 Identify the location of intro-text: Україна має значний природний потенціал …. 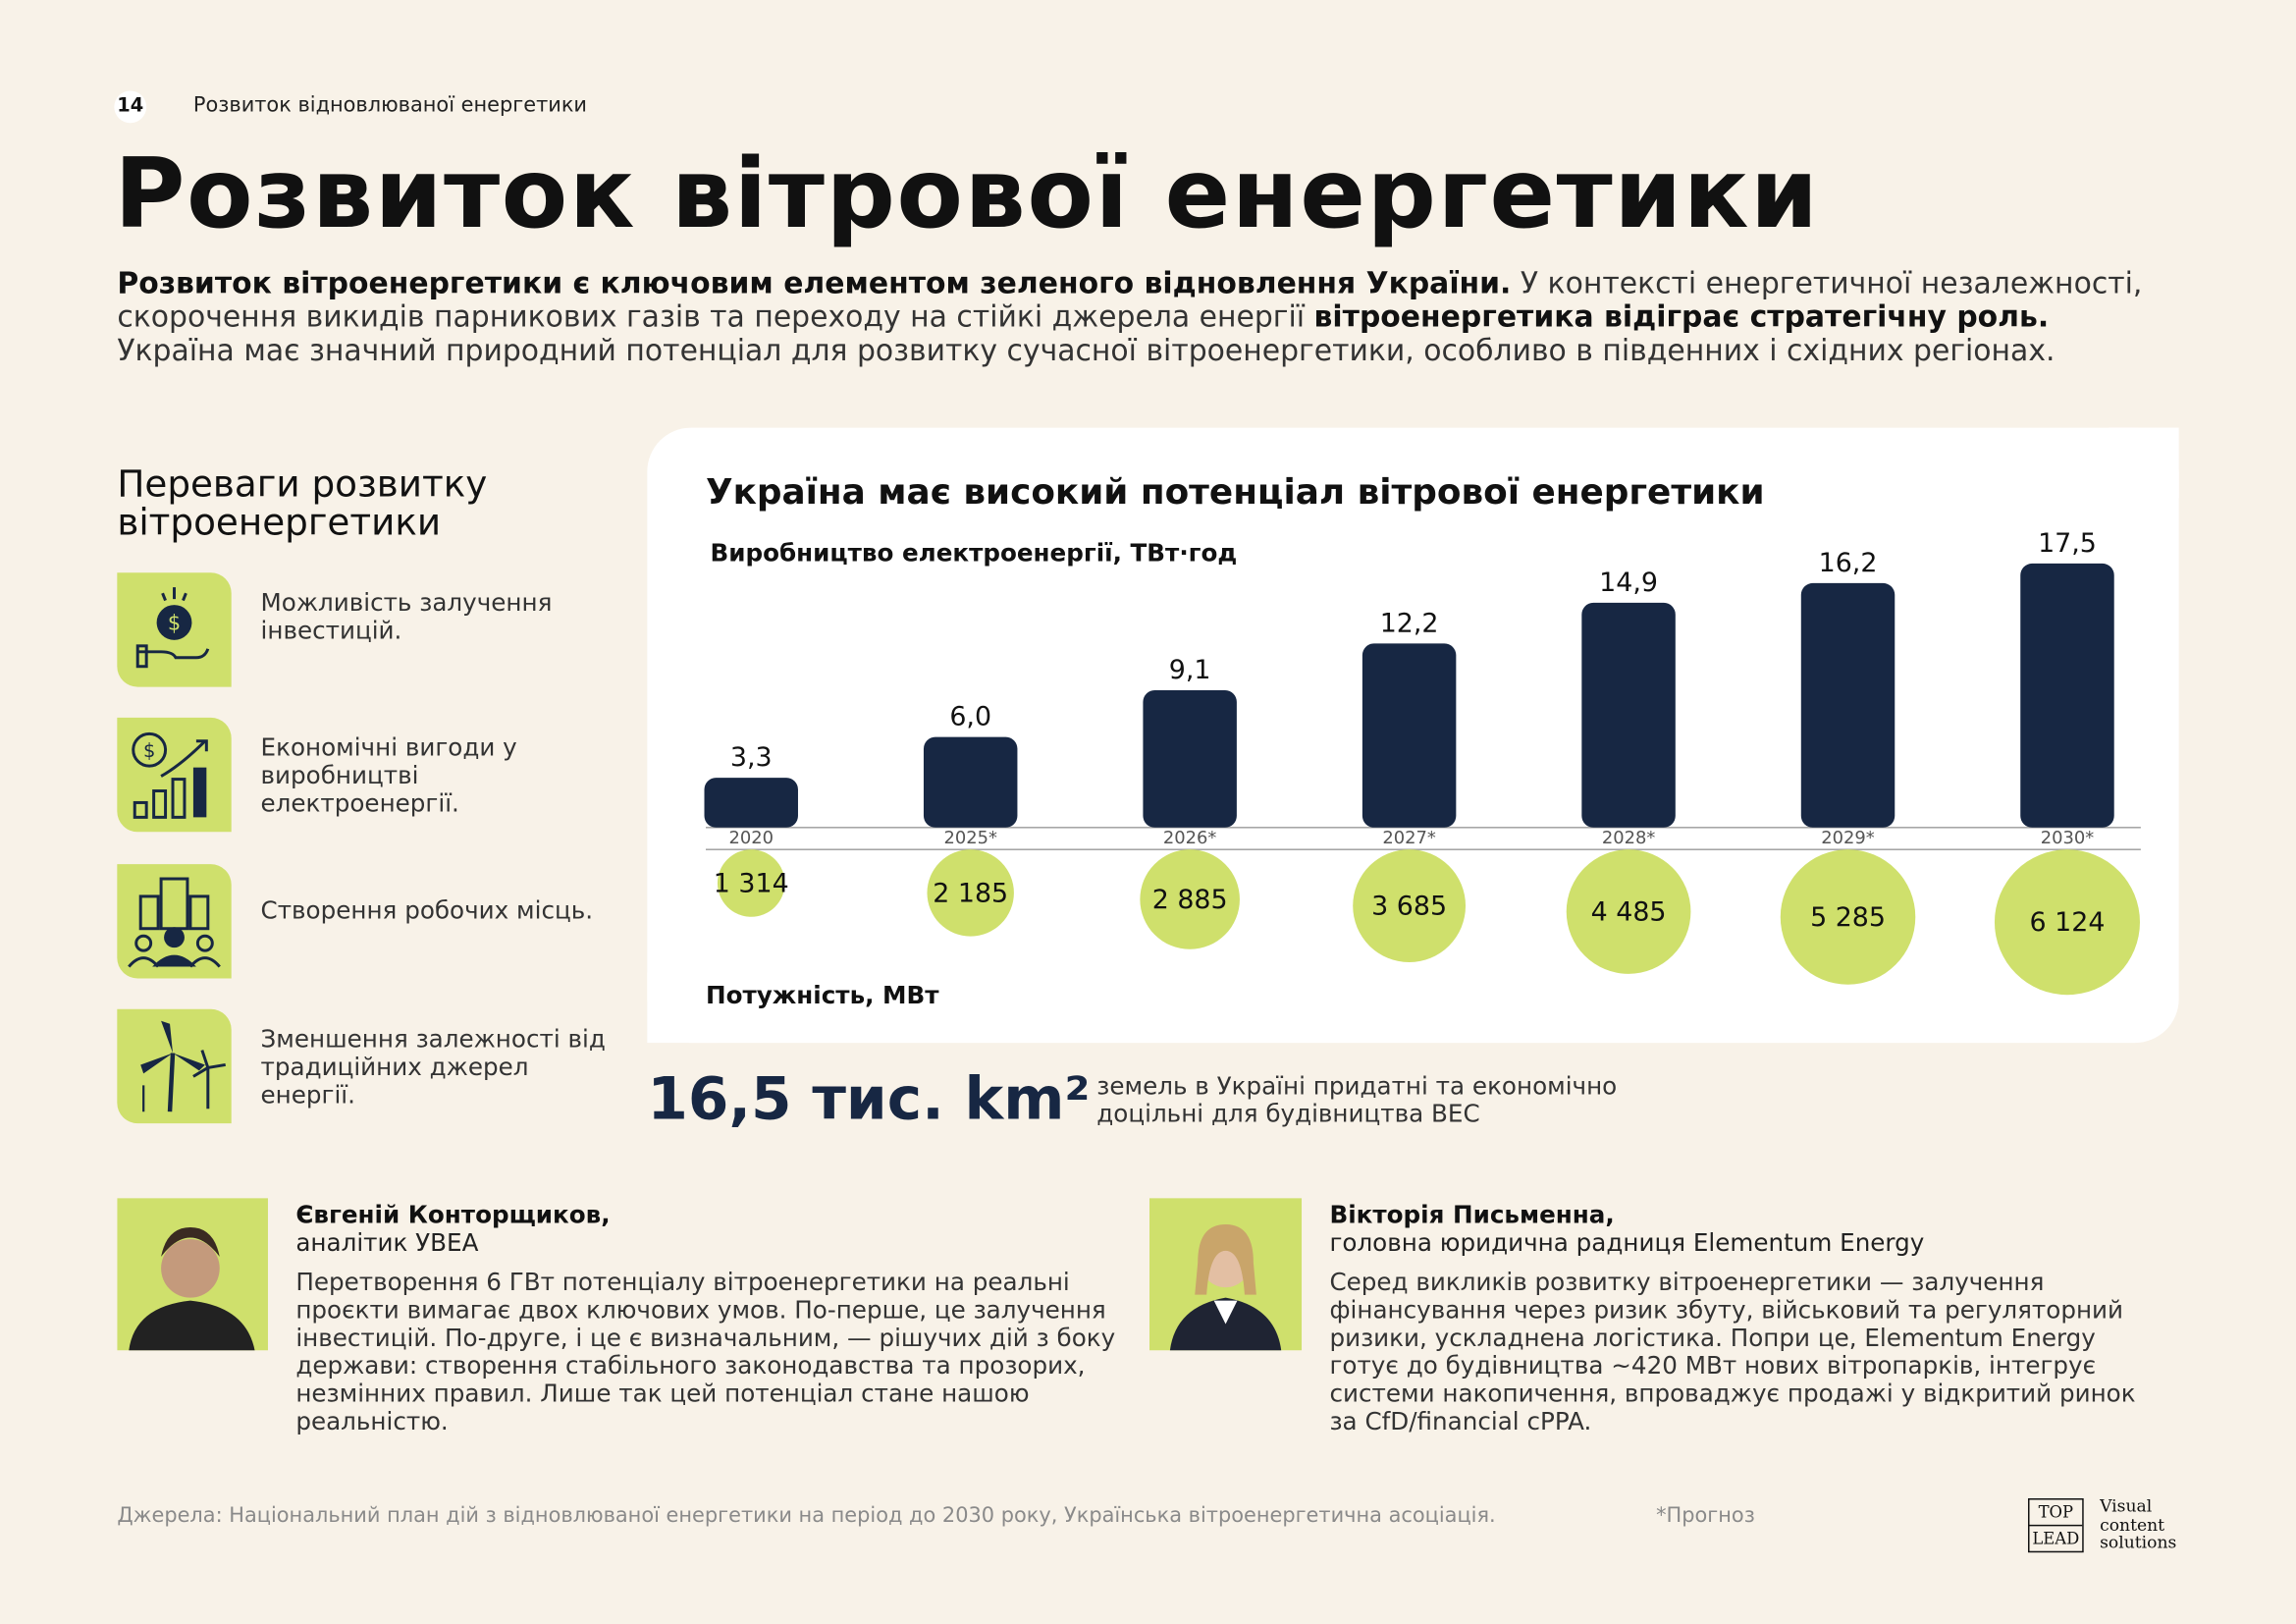
(1086, 350).